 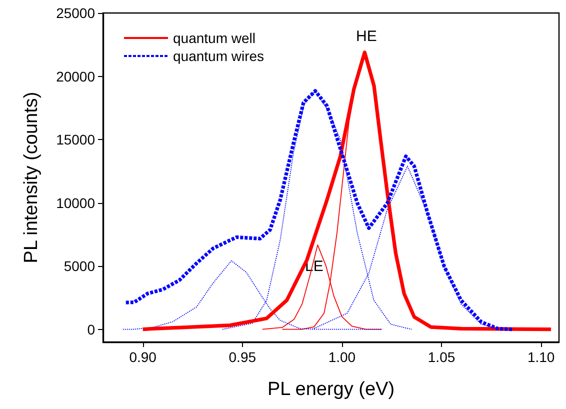 I want to click on annotation: HE, so click(x=366, y=36).